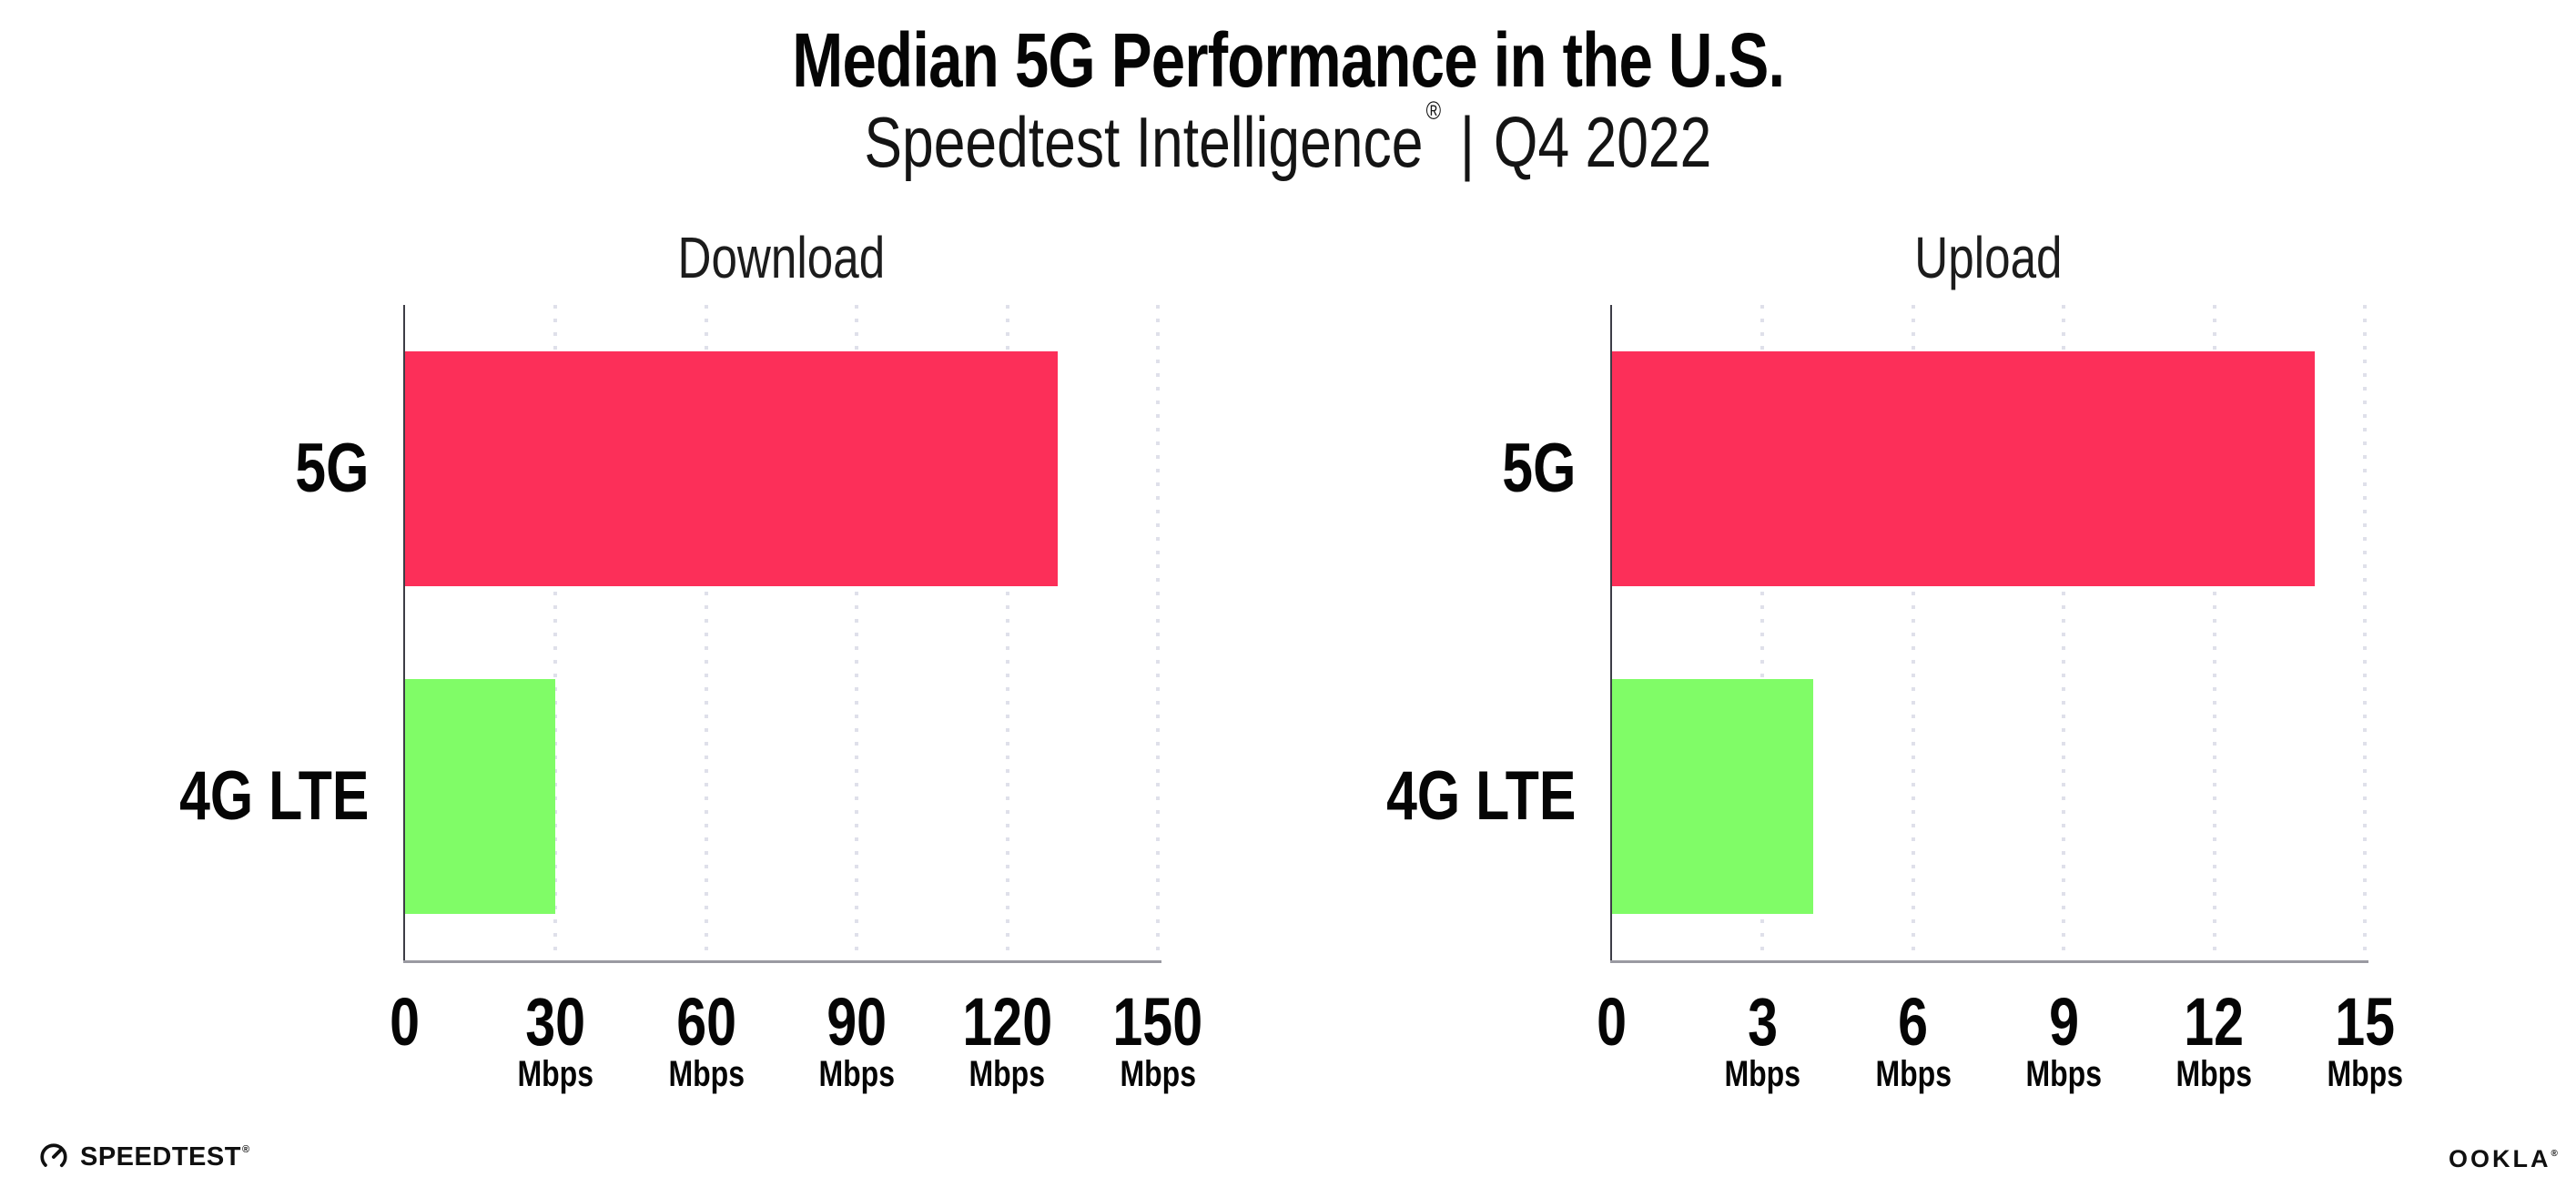 Image resolution: width=2576 pixels, height=1197 pixels. I want to click on x-tick-unit-30: Mbps, so click(555, 1074).